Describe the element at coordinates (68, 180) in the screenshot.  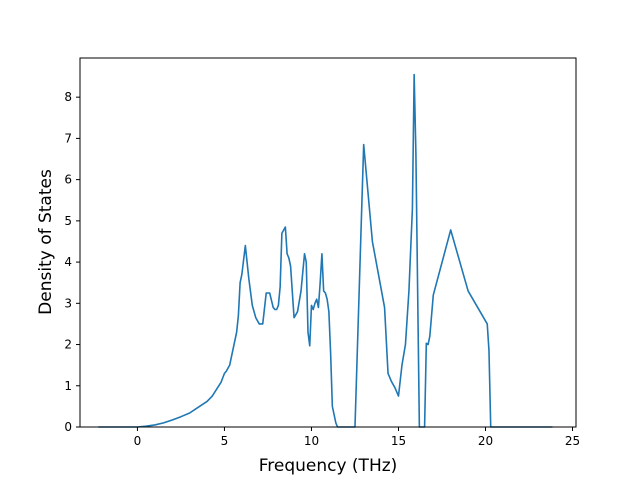
I see `y-tick-label: 6` at that location.